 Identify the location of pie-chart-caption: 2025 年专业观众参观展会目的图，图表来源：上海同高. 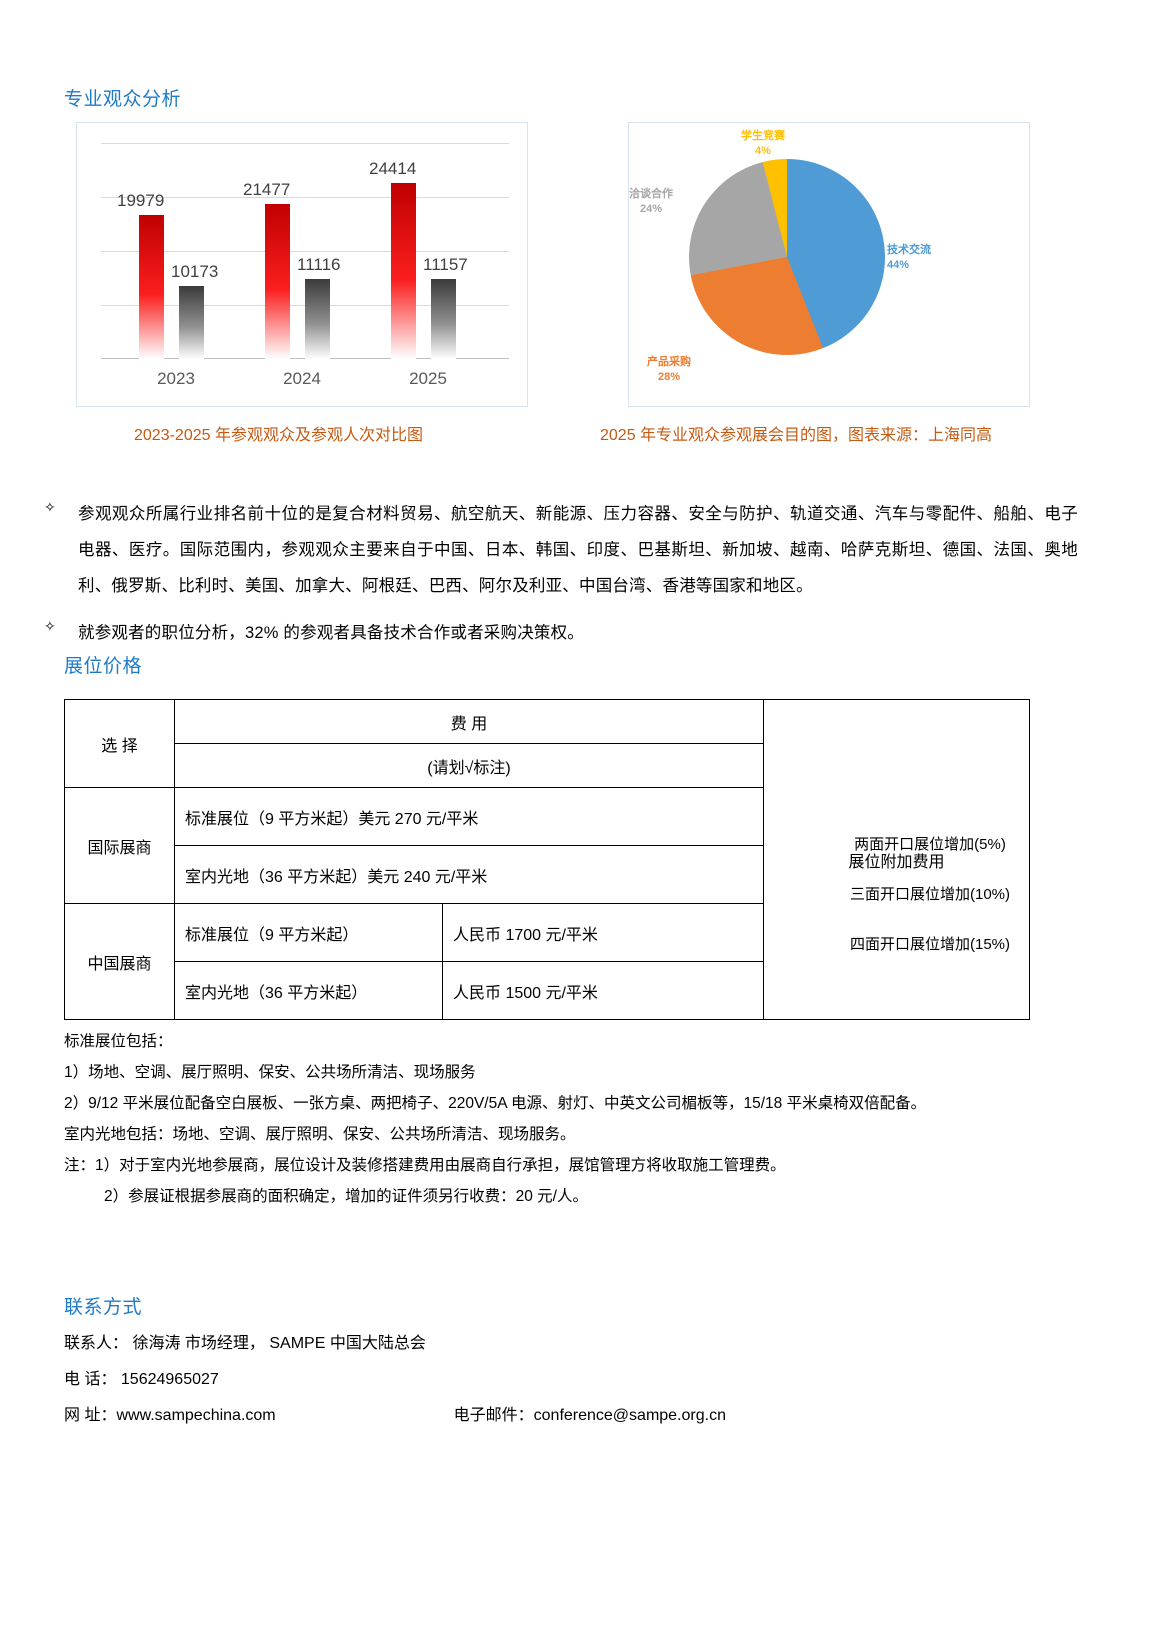
(796, 435).